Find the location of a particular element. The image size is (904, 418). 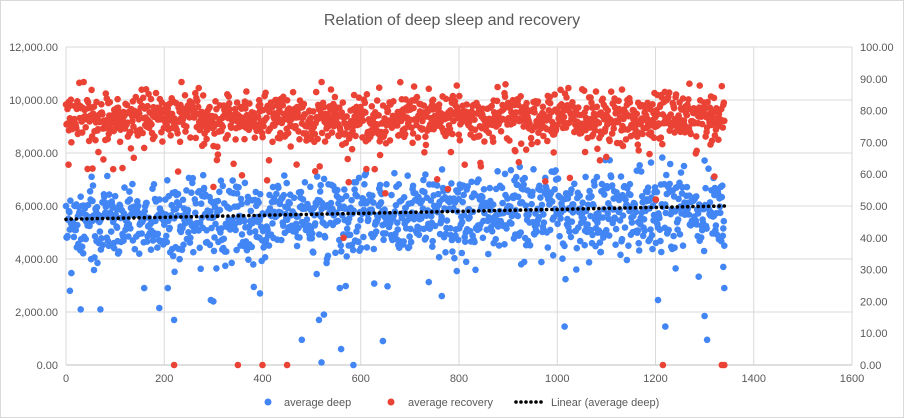

x-tick-label: 400 is located at coordinates (262, 379).